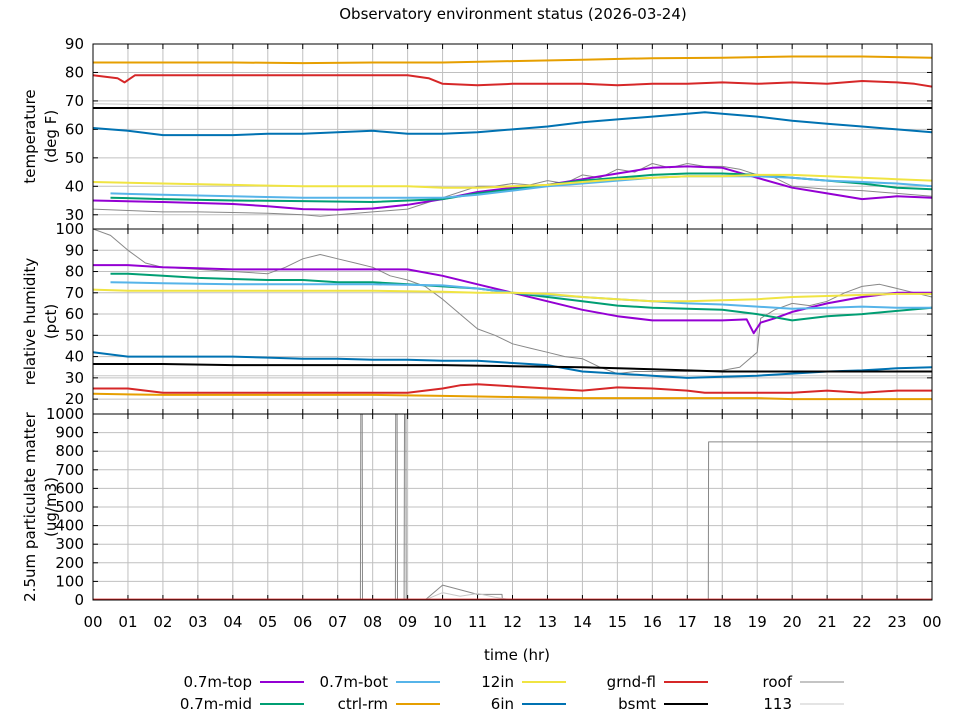 The width and height of the screenshot is (960, 724). What do you see at coordinates (582, 622) in the screenshot?
I see `x-tick-label: 14` at bounding box center [582, 622].